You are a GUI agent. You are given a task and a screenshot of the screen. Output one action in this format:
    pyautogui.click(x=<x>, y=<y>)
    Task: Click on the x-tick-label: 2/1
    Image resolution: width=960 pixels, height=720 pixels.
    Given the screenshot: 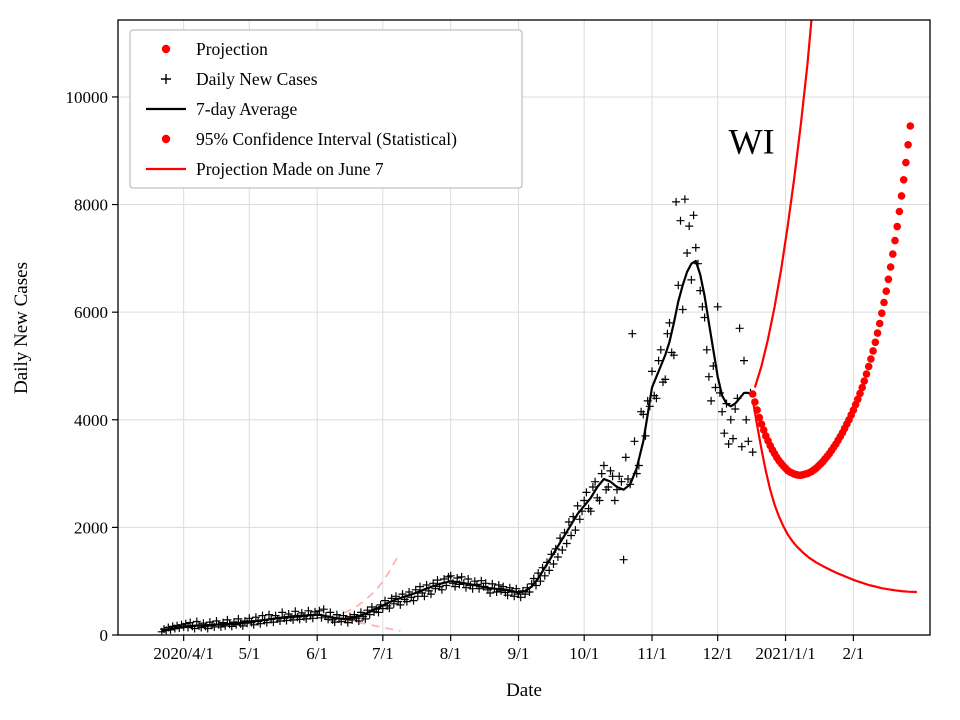 What is the action you would take?
    pyautogui.click(x=854, y=653)
    